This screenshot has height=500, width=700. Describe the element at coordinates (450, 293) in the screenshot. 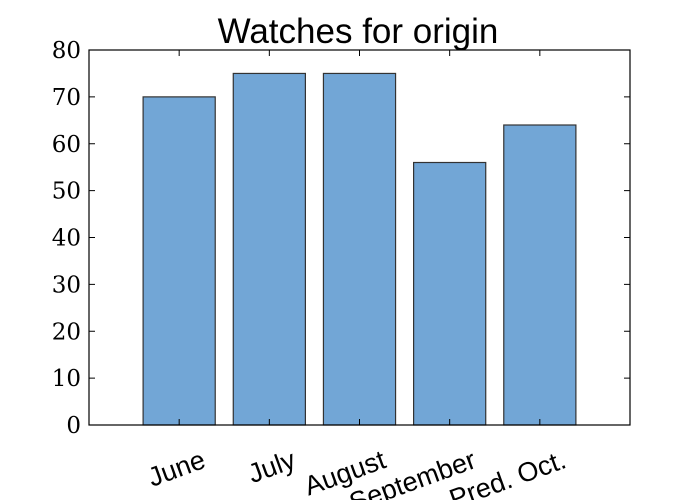

I see `bar-september` at that location.